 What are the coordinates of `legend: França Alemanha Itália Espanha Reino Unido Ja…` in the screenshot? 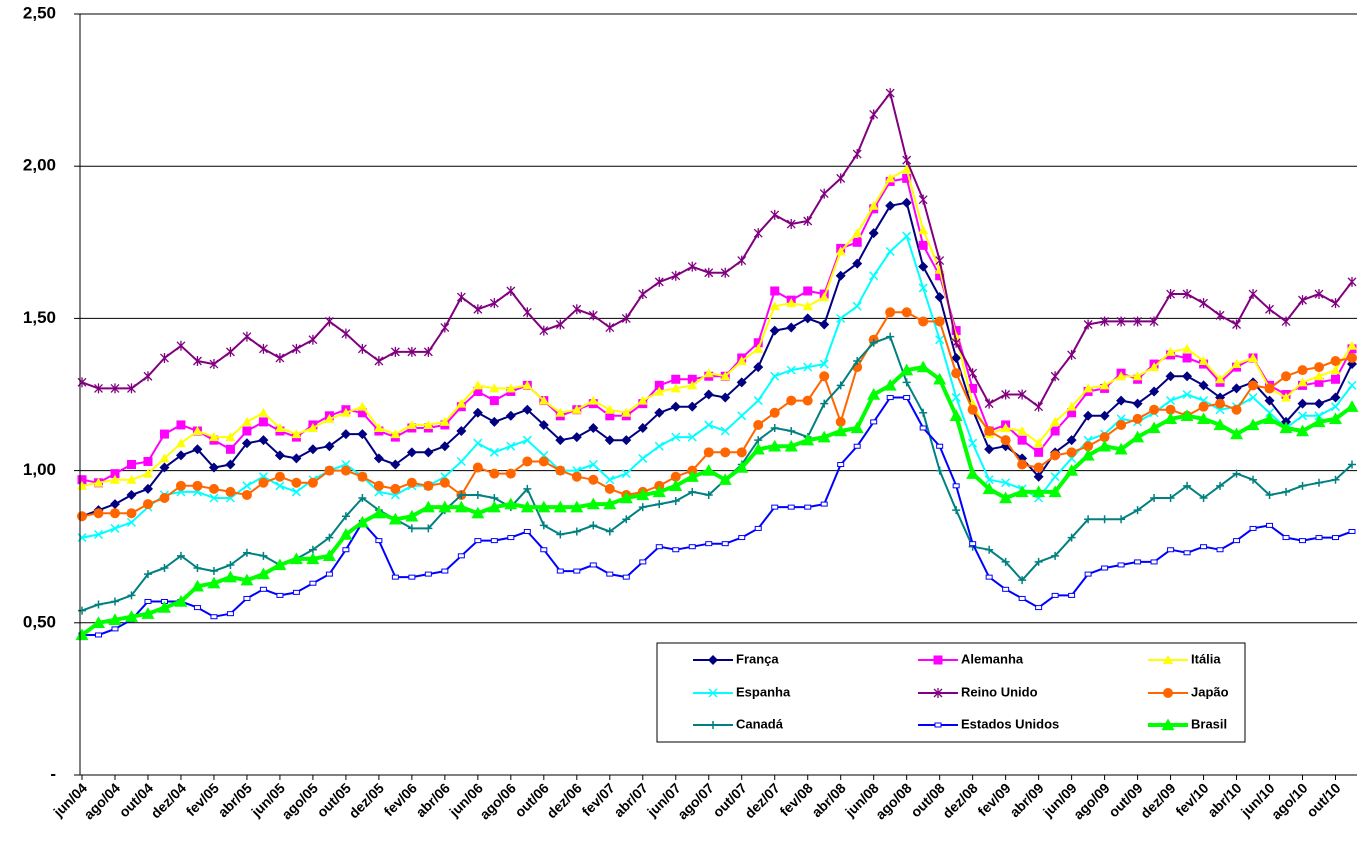 It's located at (951, 692).